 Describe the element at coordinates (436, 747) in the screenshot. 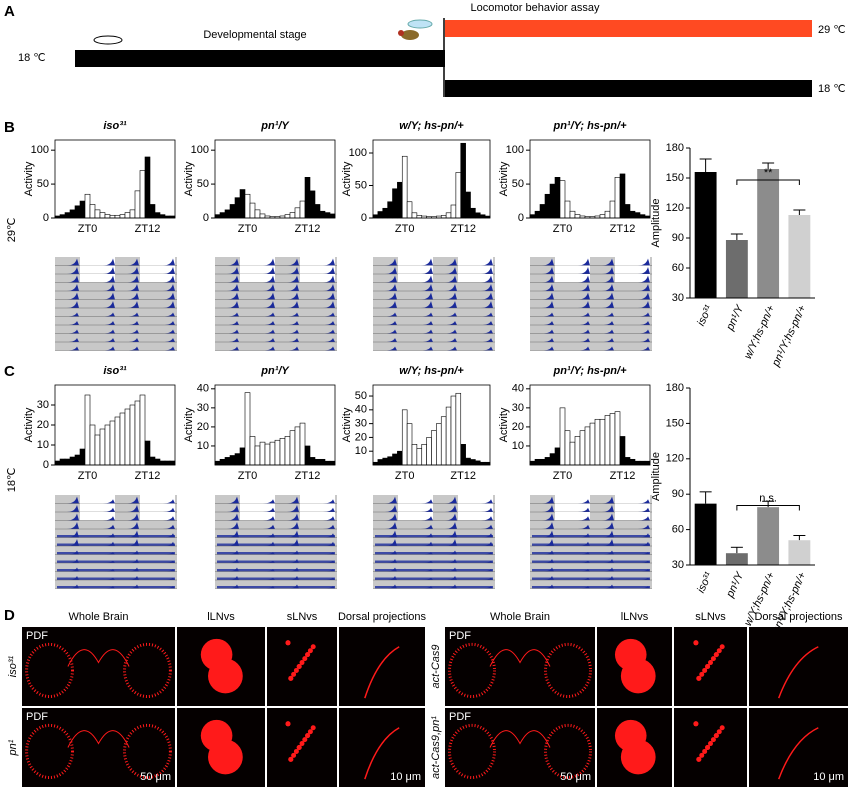

I see `row-label: act-Cas9,pn¹` at that location.